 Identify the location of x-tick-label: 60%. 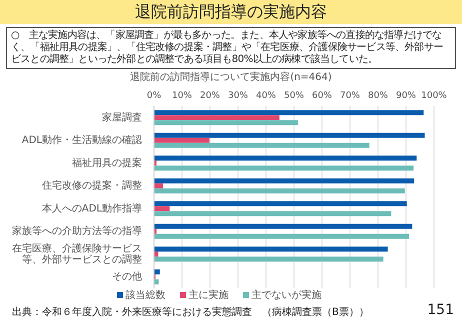
(322, 96).